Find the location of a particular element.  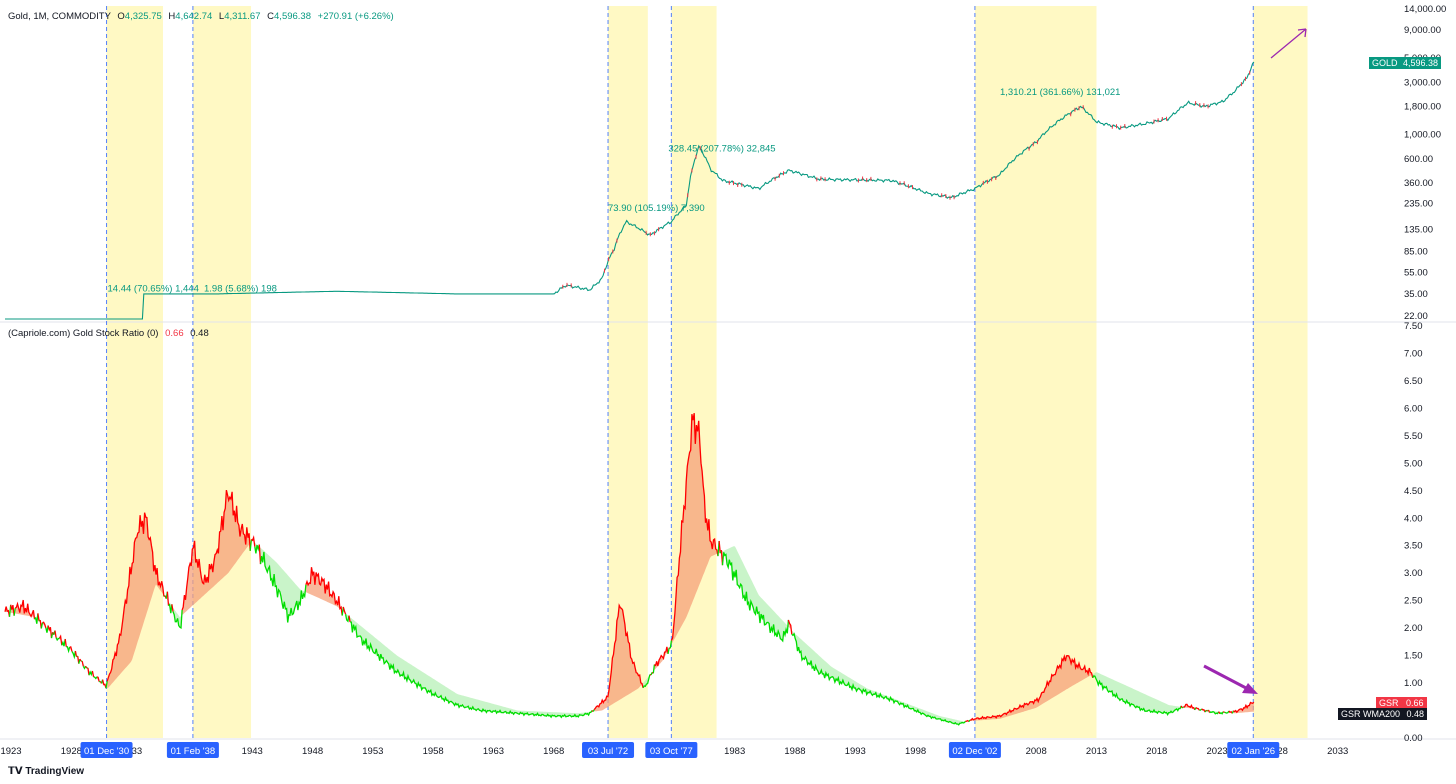

time-axis-tick: 2008 is located at coordinates (1036, 751).